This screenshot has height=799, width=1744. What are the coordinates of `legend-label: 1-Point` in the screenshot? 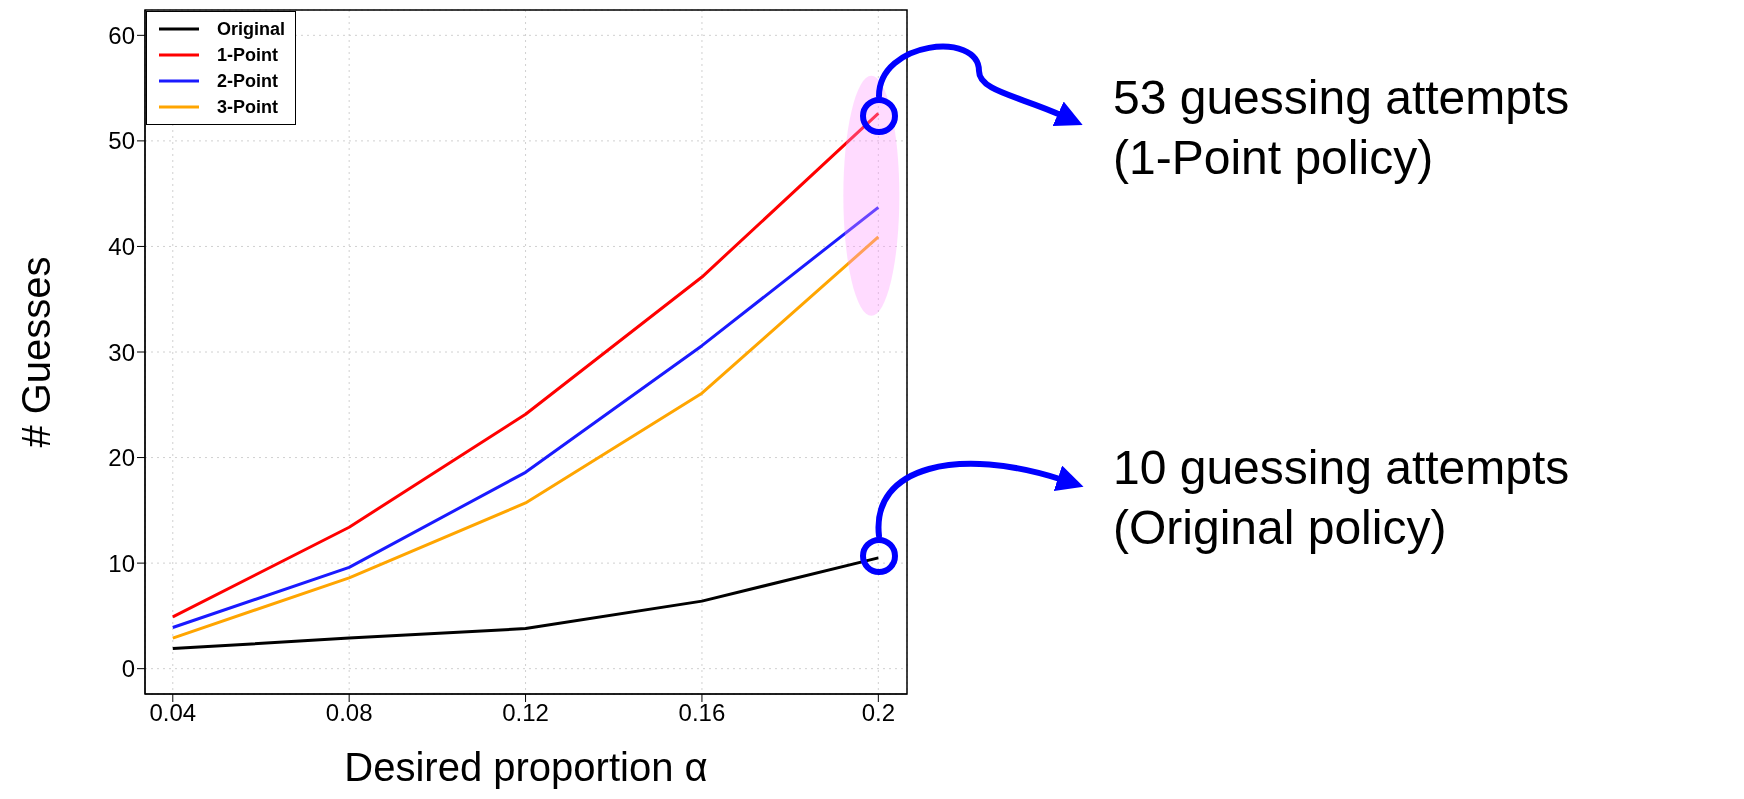 It's located at (247, 55).